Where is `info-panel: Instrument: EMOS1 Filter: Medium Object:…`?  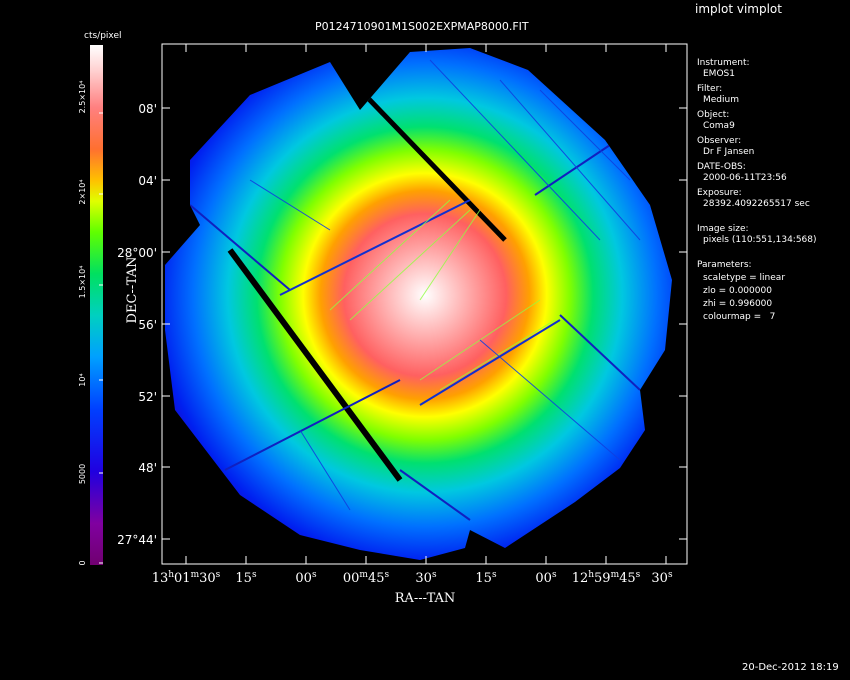 info-panel: Instrument: EMOS1 Filter: Medium Object:… is located at coordinates (772, 190).